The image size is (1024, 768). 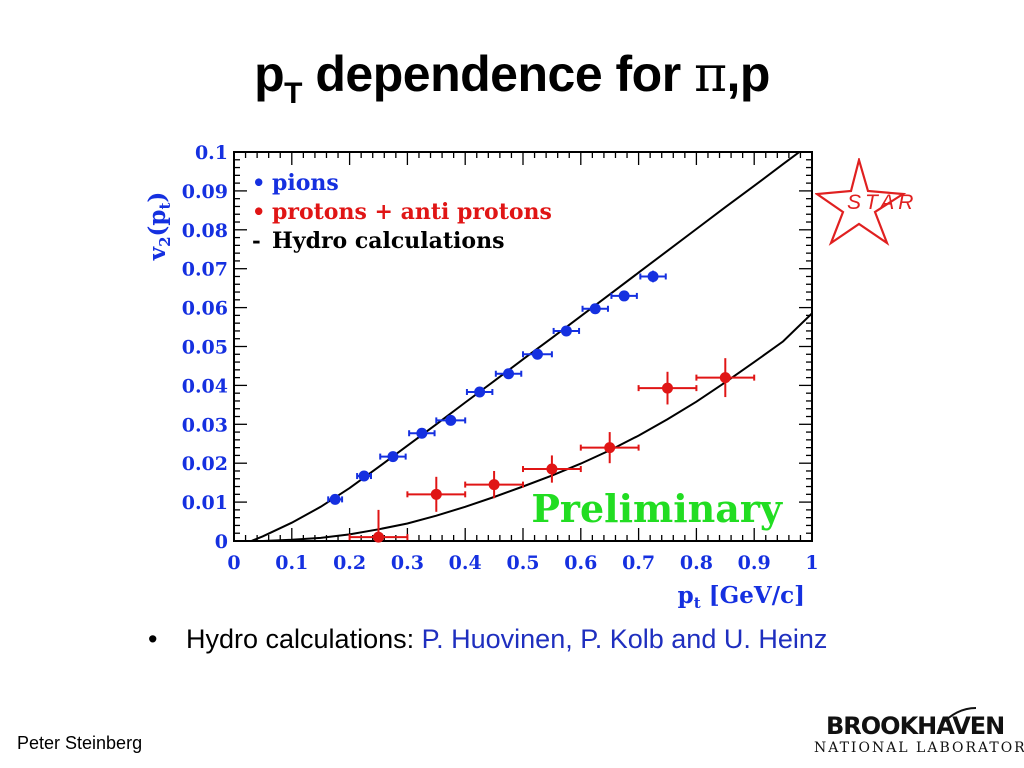 I want to click on x-tick-label: 0.1, so click(x=291, y=563).